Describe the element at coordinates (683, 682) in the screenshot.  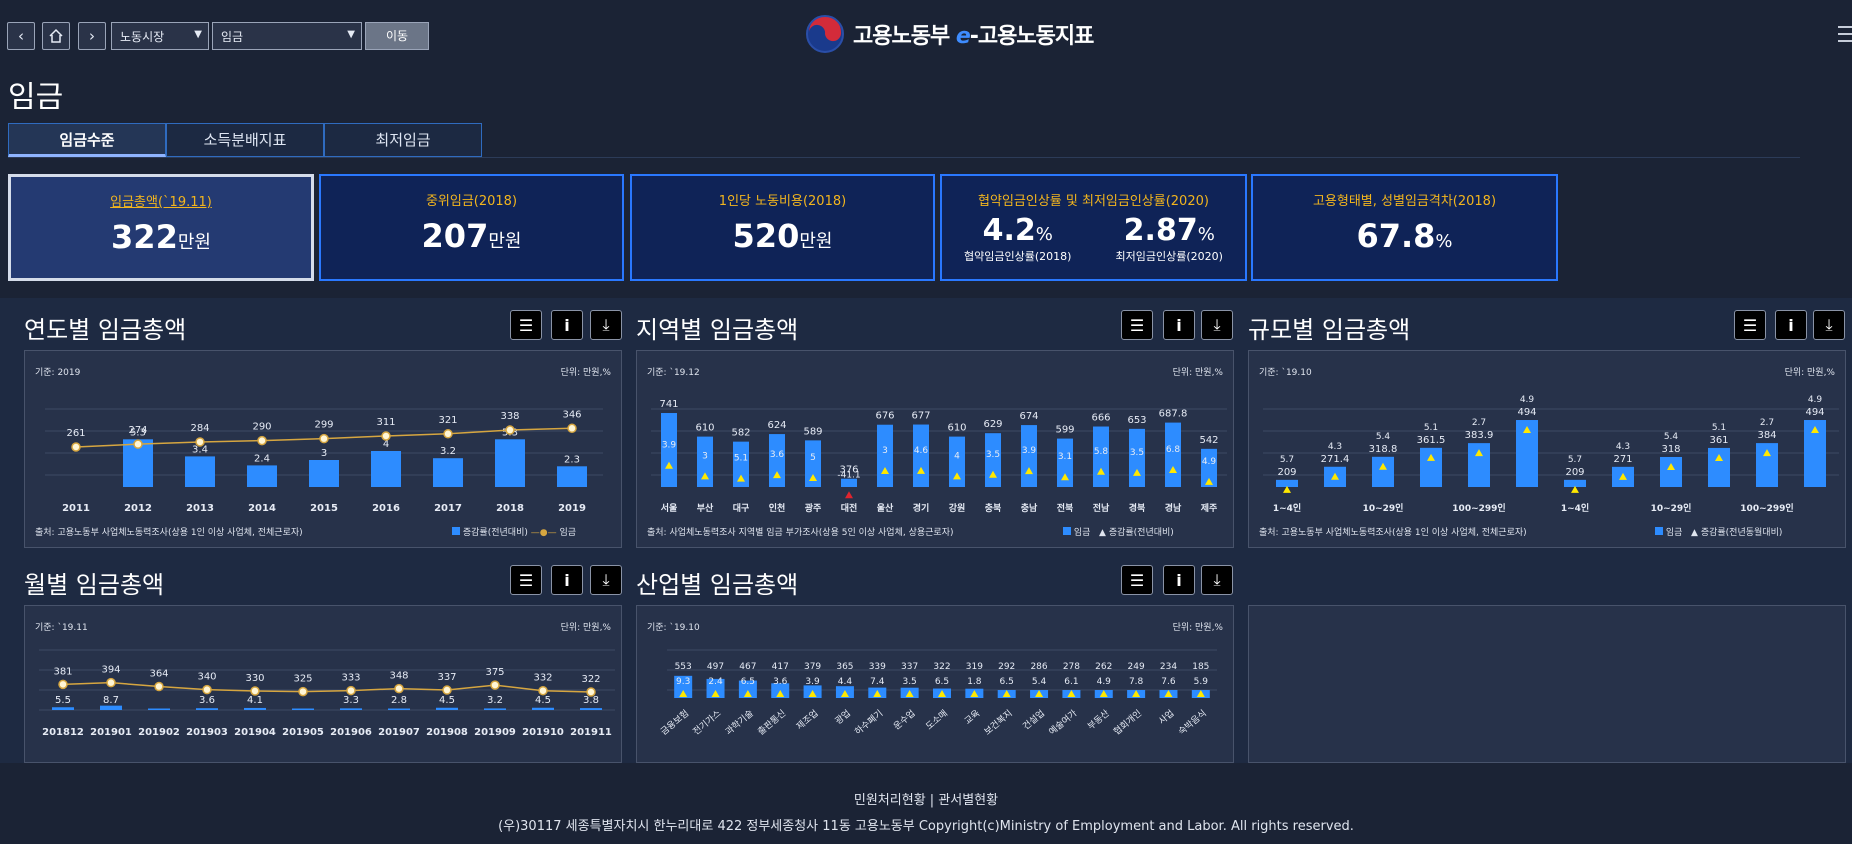
I see `rate-value-label: 9.3` at that location.